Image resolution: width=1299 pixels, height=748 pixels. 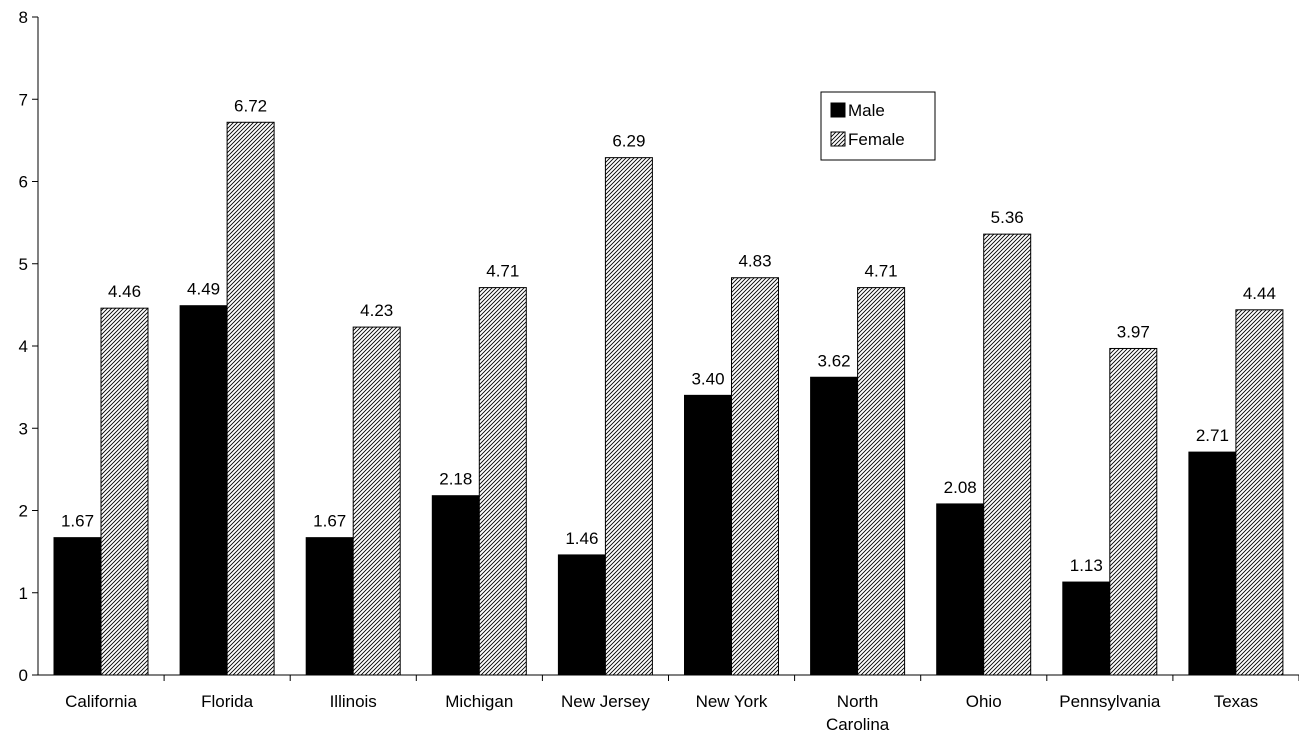 What do you see at coordinates (455, 479) in the screenshot?
I see `data-label-male: 2.18` at bounding box center [455, 479].